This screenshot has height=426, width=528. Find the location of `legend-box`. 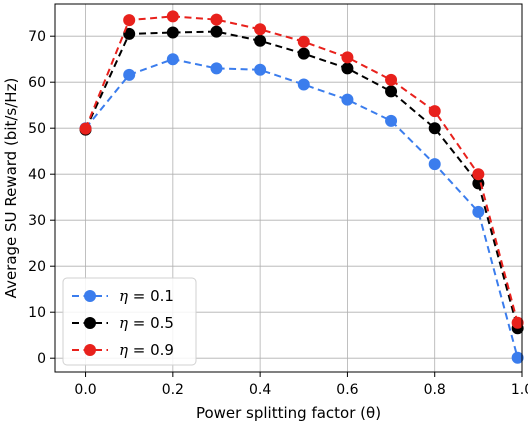

legend-box is located at coordinates (129, 321).